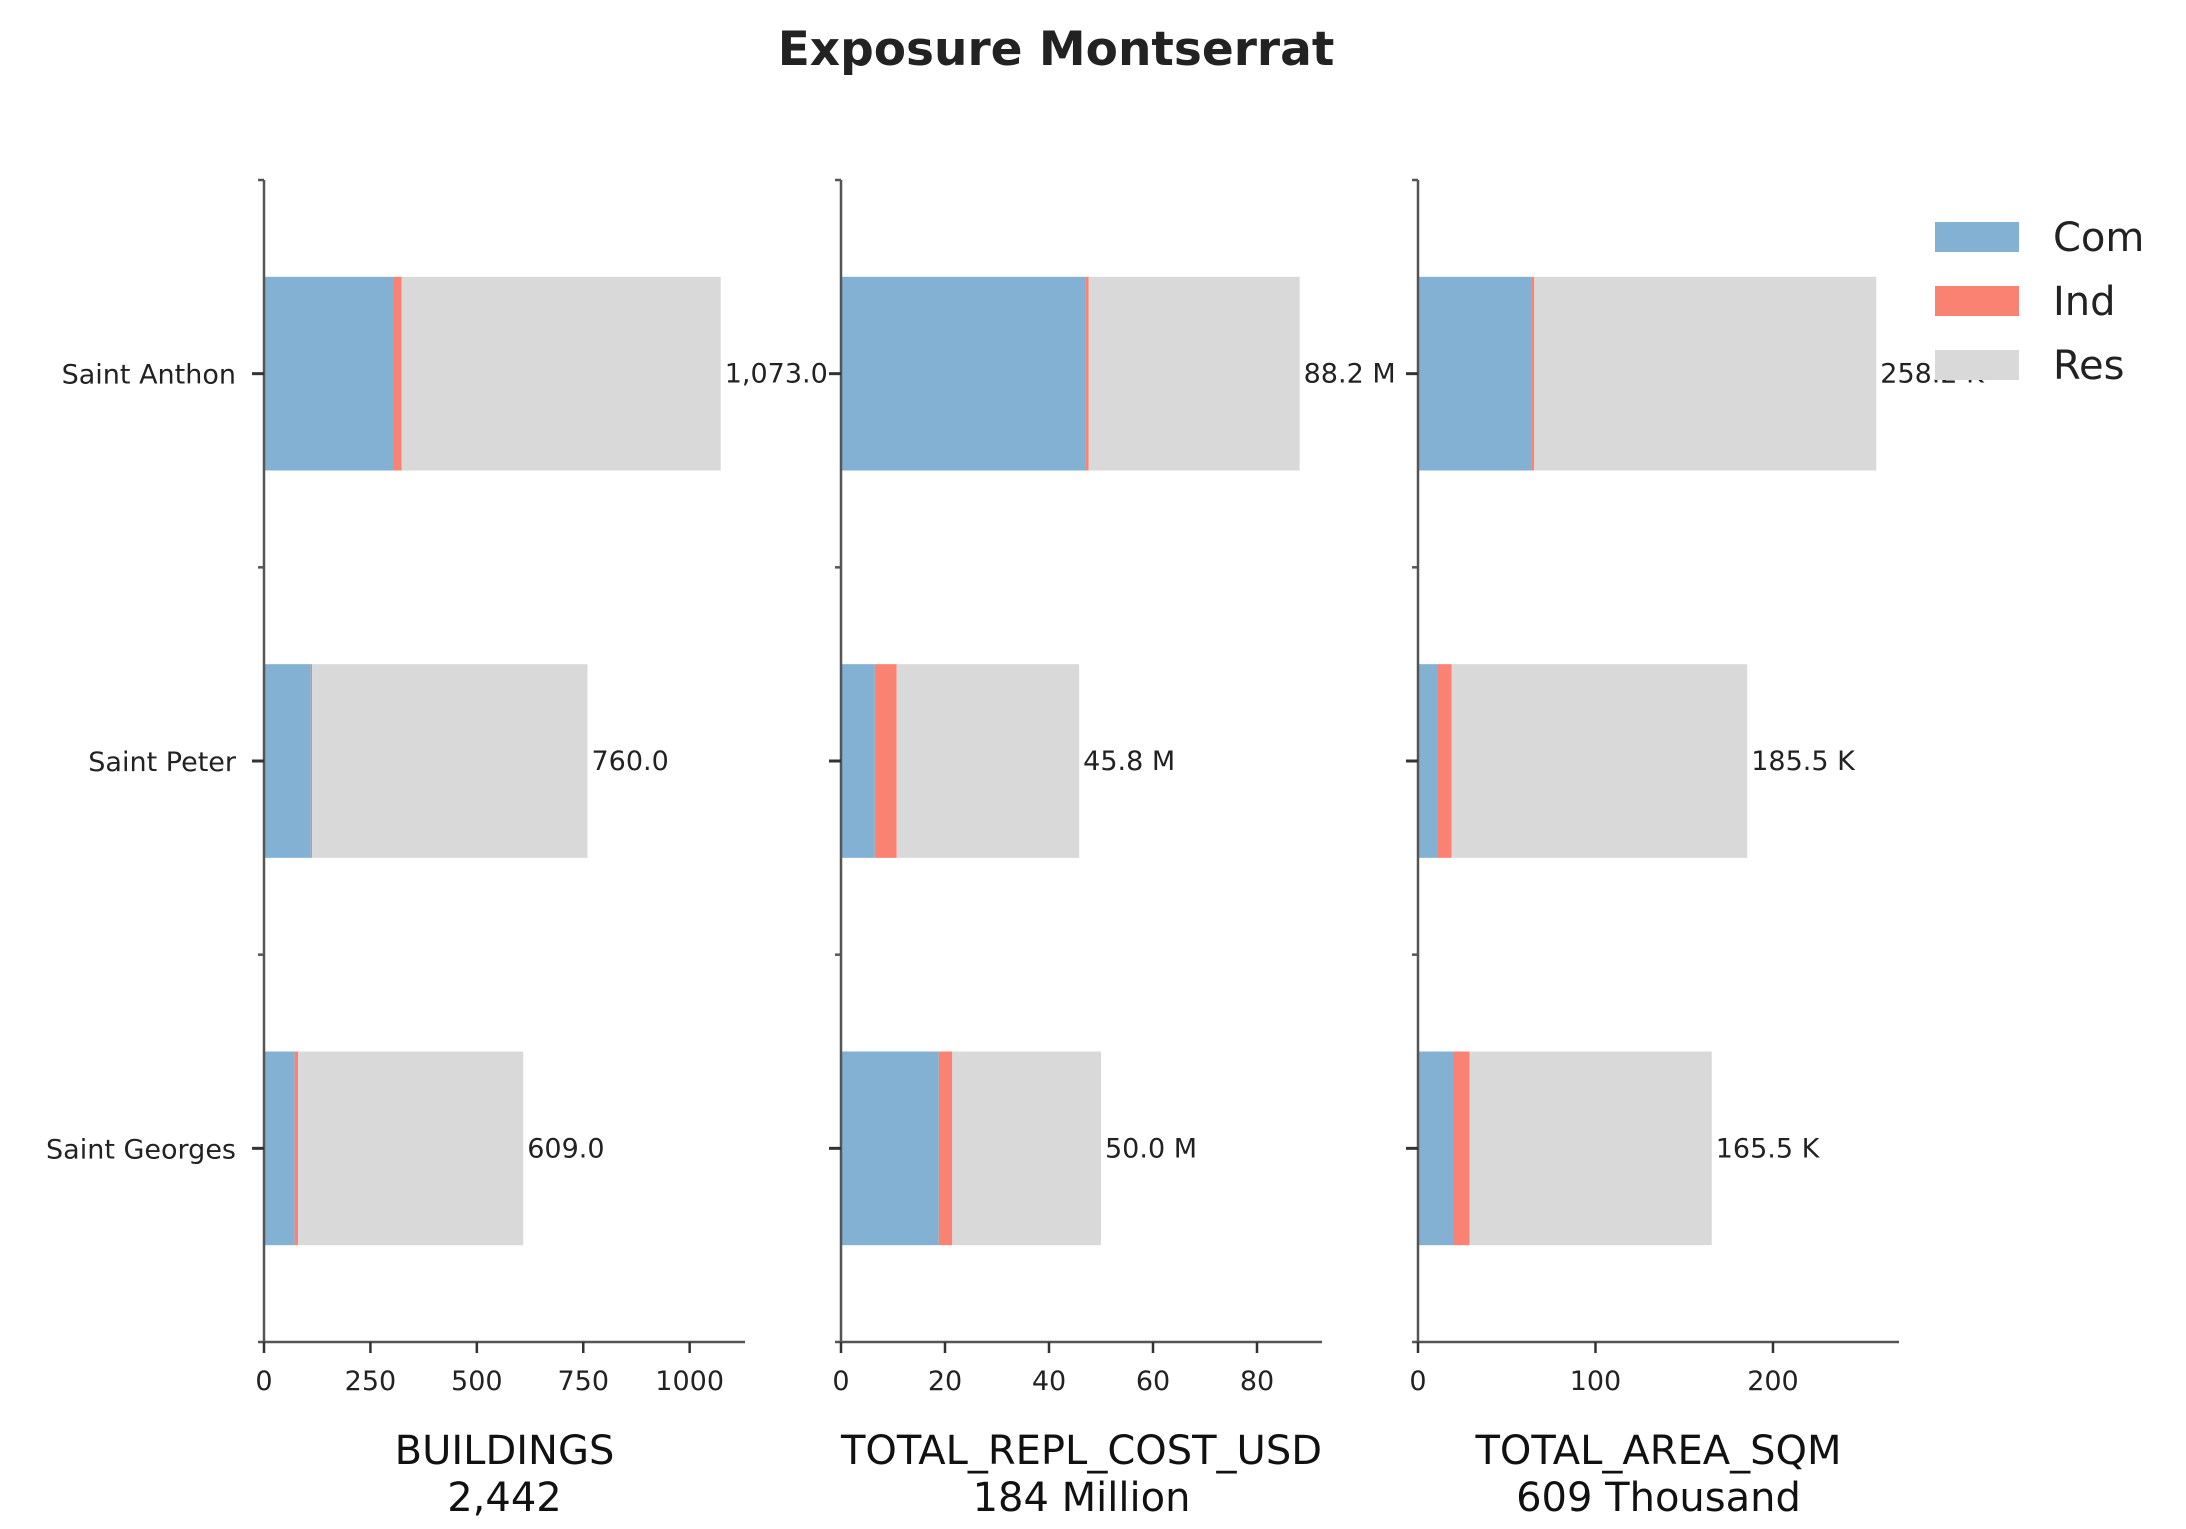 Image resolution: width=2186 pixels, height=1529 pixels. Describe the element at coordinates (776, 374) in the screenshot. I see `total-label-saint-anthon: 1,073.0` at that location.